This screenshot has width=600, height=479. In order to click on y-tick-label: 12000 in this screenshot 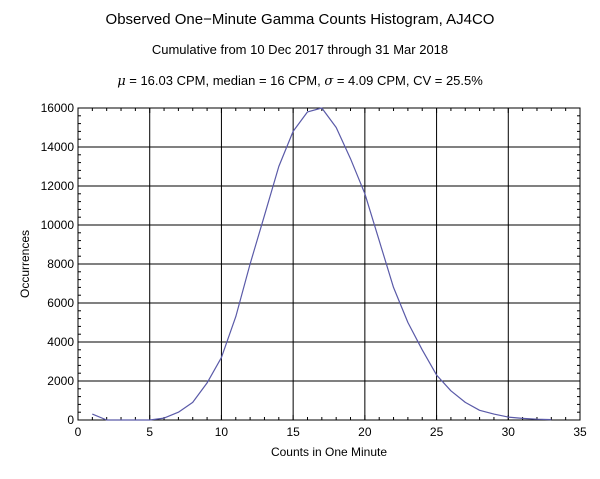, I will do `click(58, 186)`.